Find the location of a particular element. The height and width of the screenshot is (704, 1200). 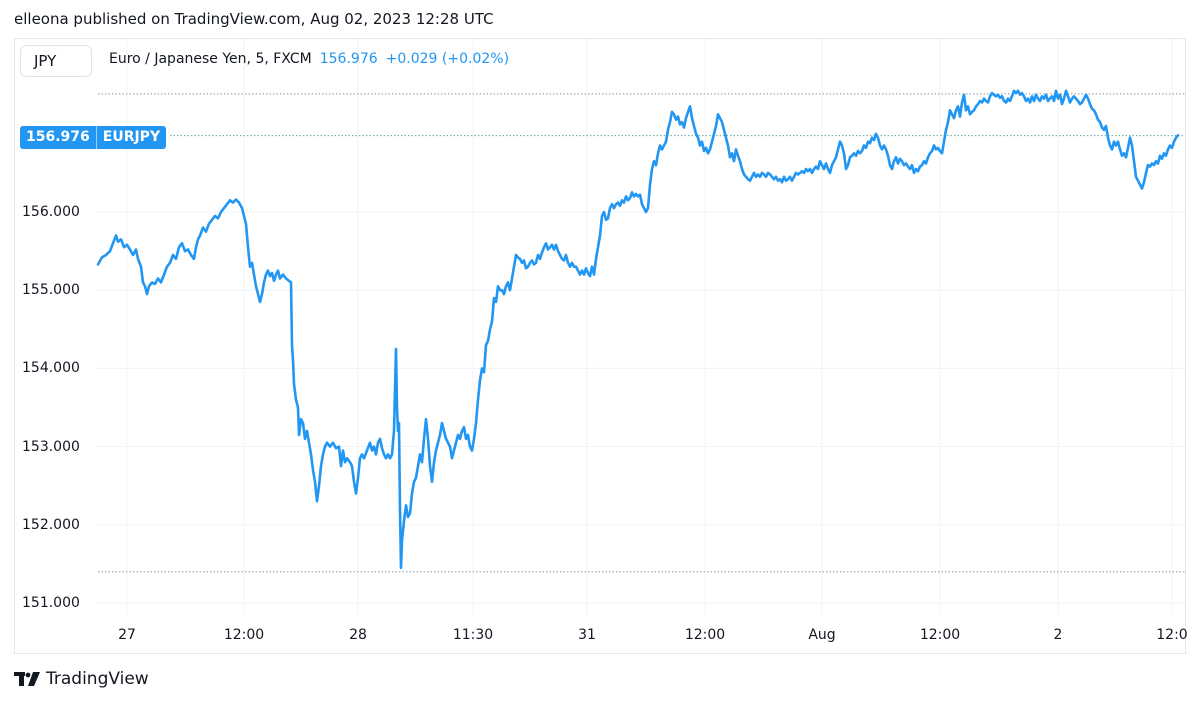

time-axis-label: Aug is located at coordinates (822, 635).